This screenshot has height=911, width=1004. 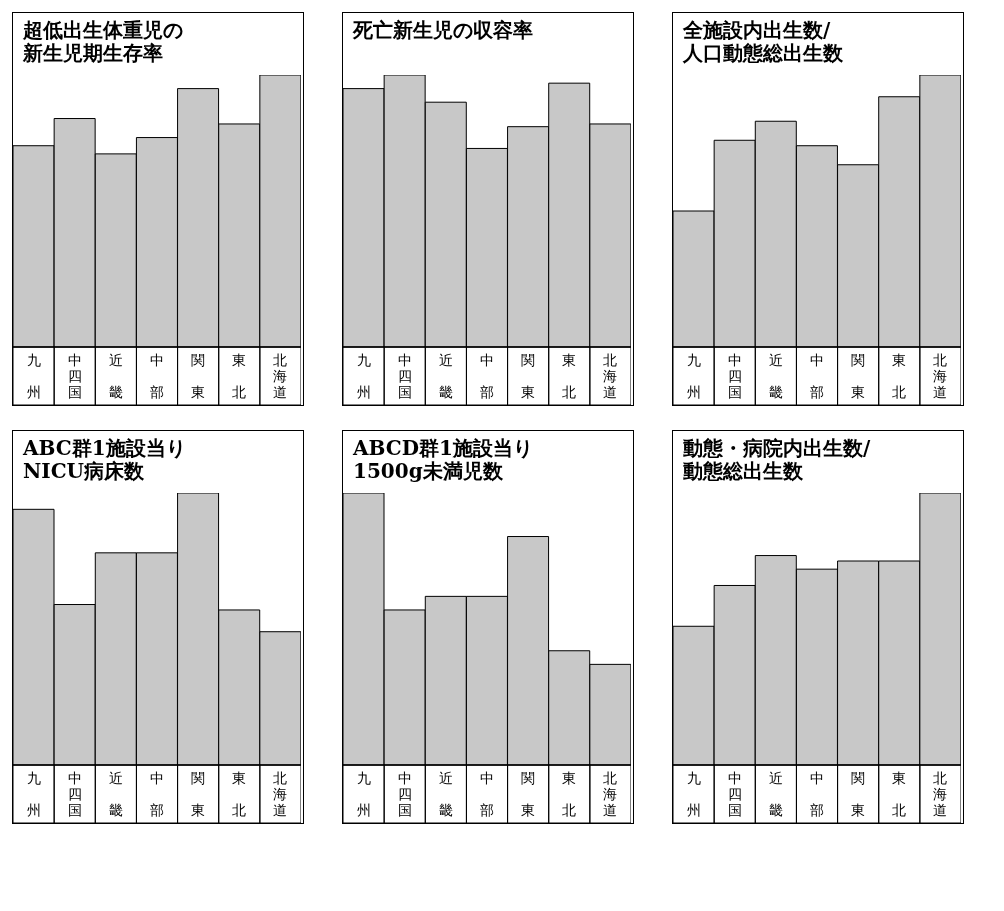 I want to click on chart-title: 全施設内出生数/人口動態総出生数, so click(x=763, y=41).